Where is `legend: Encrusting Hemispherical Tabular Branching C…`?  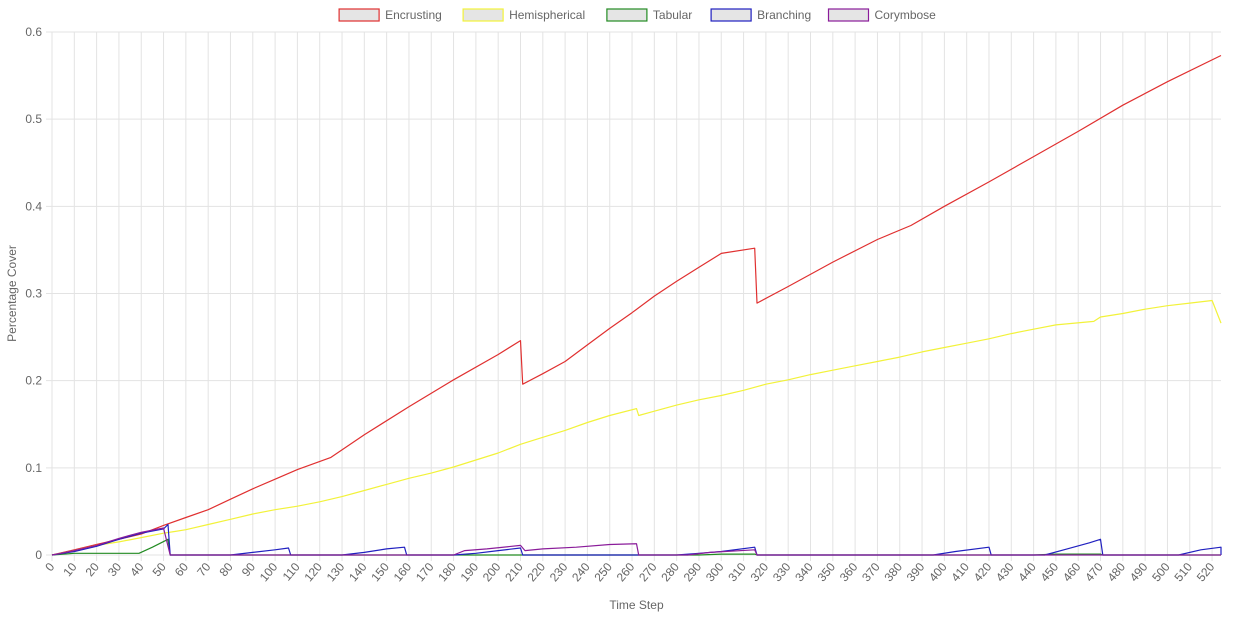
legend: Encrusting Hemispherical Tabular Branching C… is located at coordinates (637, 15).